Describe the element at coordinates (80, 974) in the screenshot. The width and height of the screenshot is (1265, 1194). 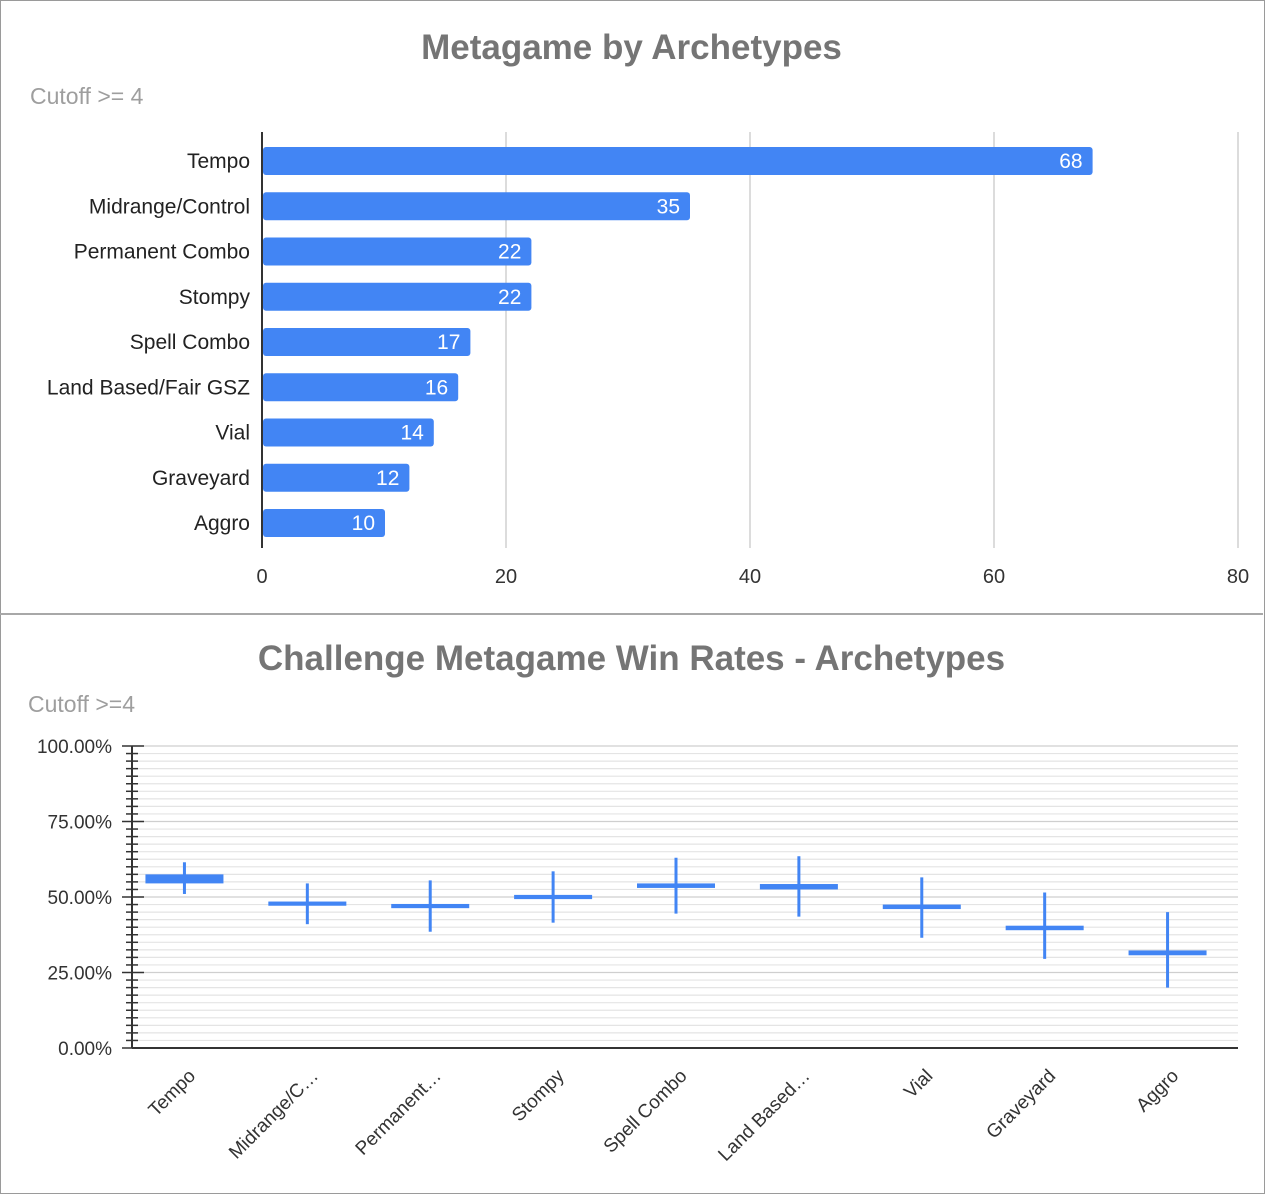
I see `y-tick-label: 25.00%` at that location.